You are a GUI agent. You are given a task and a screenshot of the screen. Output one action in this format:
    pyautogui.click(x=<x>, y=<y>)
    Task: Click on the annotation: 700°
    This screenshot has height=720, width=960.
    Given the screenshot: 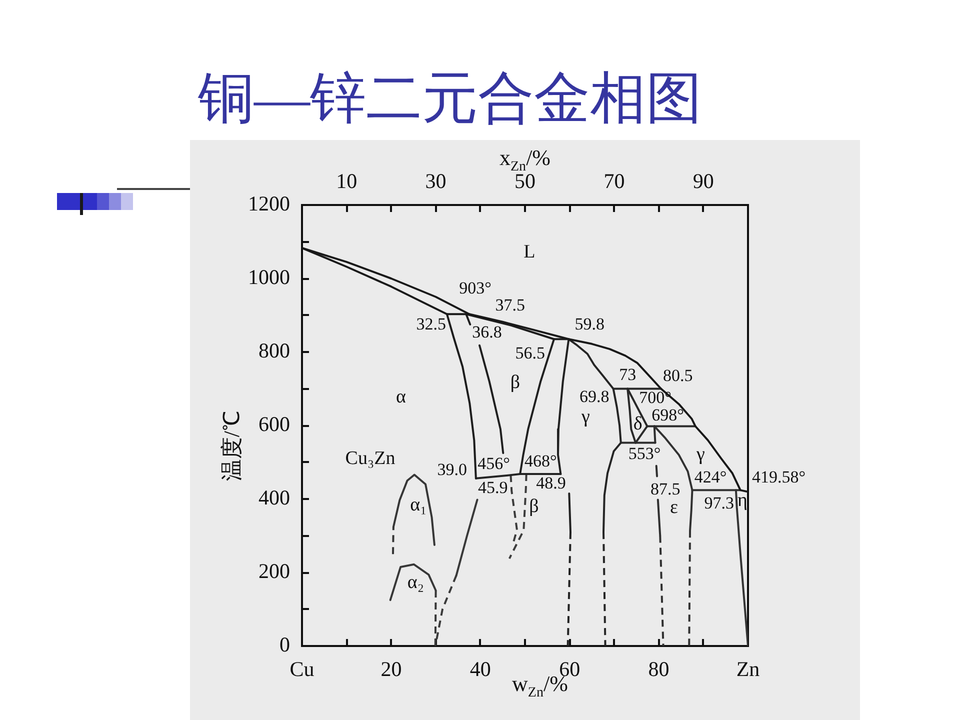 What is the action you would take?
    pyautogui.click(x=655, y=398)
    